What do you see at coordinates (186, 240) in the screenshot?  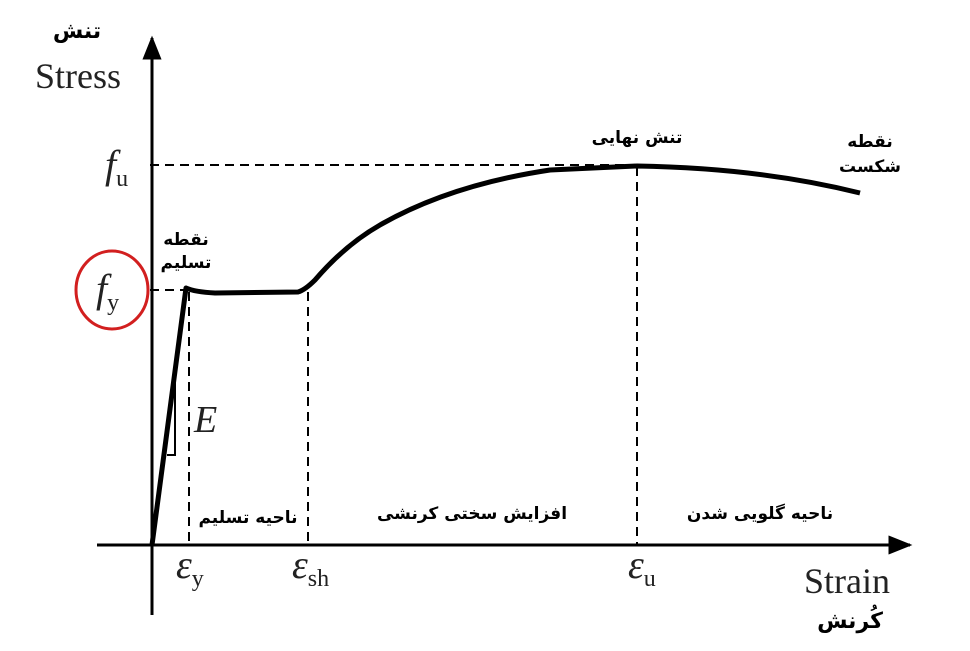 I see `yield-point-line1: نقطه` at bounding box center [186, 240].